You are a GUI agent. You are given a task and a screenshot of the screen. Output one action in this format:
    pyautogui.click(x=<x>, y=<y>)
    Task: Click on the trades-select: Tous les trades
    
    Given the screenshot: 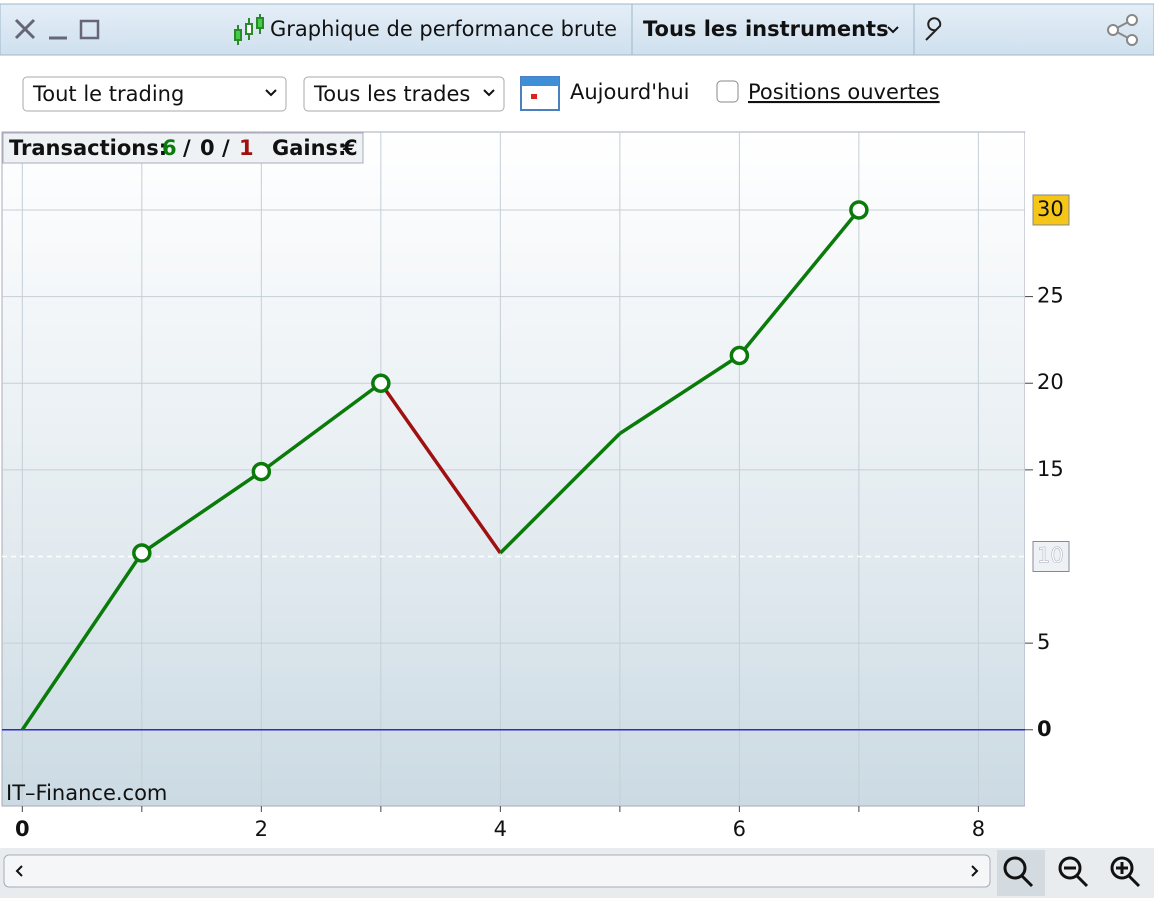 What is the action you would take?
    pyautogui.click(x=404, y=94)
    